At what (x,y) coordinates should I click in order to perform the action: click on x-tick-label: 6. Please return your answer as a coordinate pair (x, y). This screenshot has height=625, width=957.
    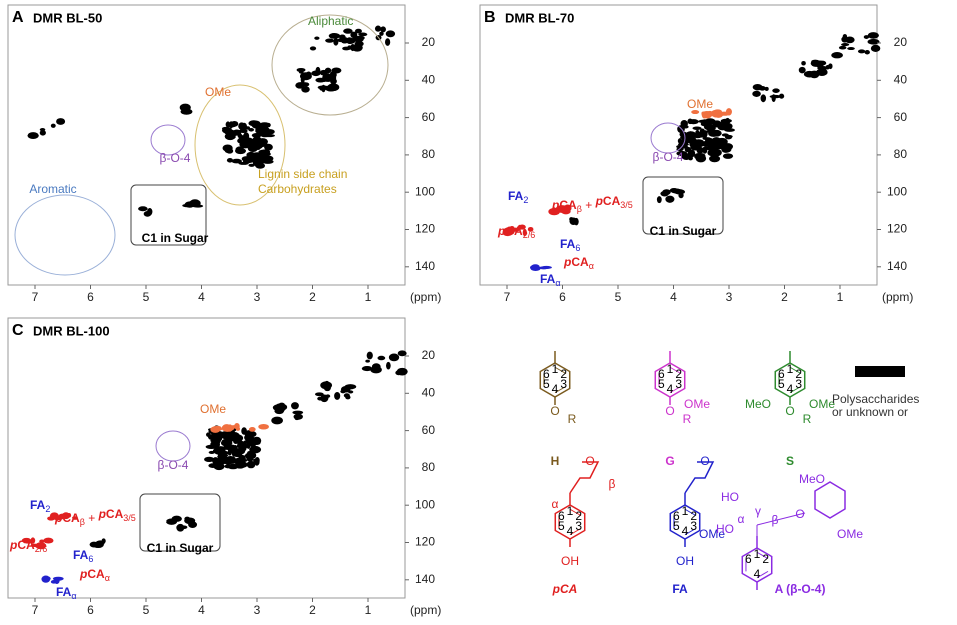
    Looking at the image, I should click on (562, 297).